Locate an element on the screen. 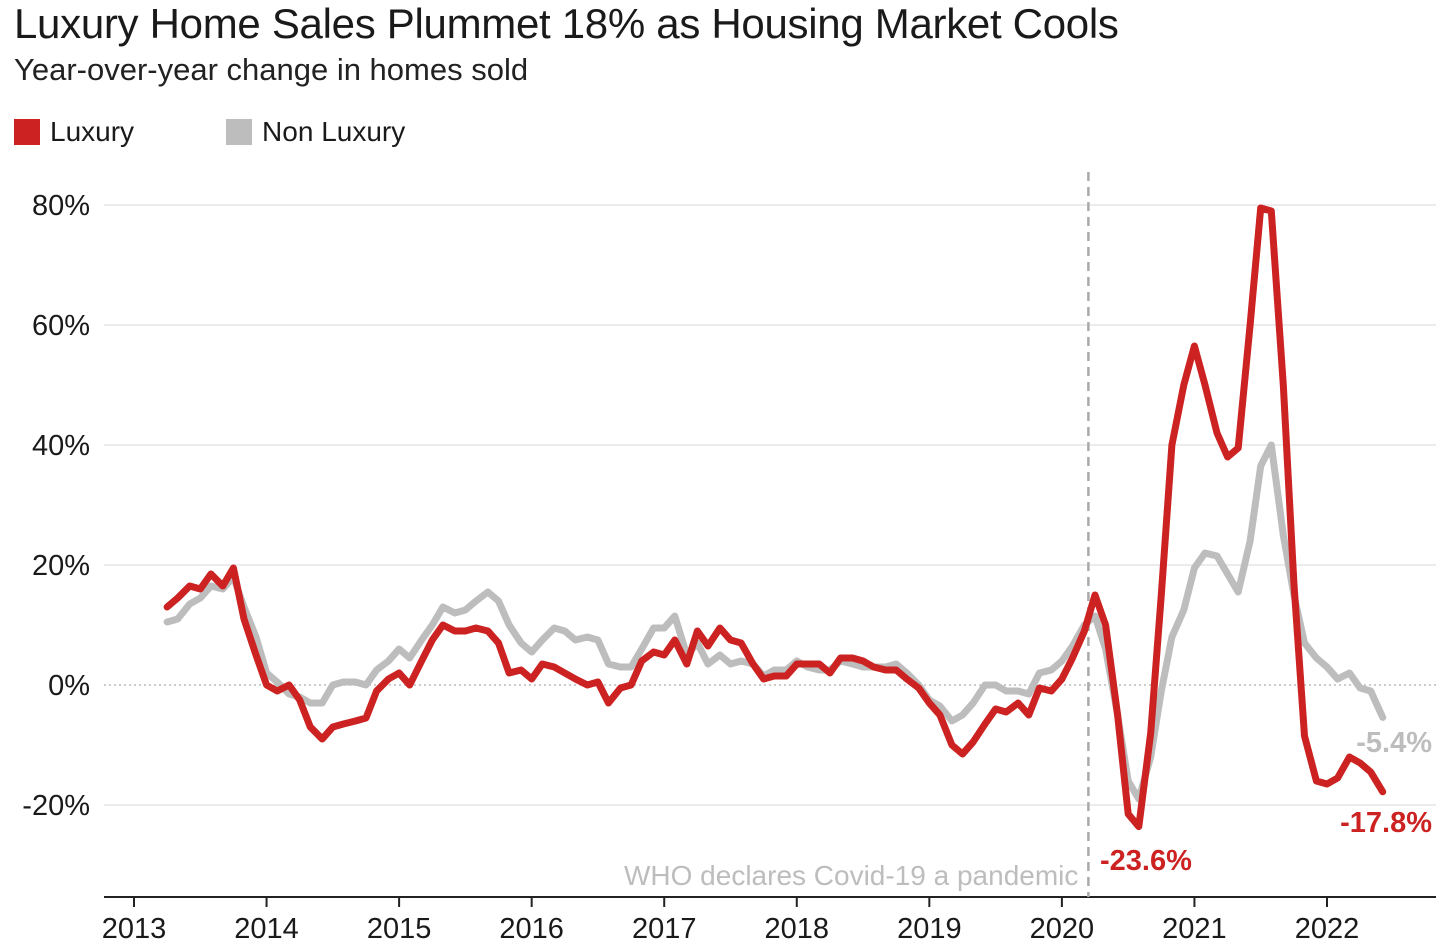 The height and width of the screenshot is (952, 1456). y-tick-label: -20% is located at coordinates (56, 806).